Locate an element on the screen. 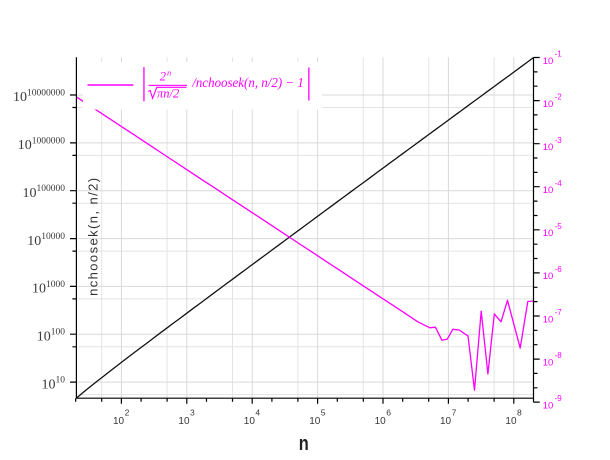 The image size is (610, 460). svg-text: 3 is located at coordinates (192, 413).